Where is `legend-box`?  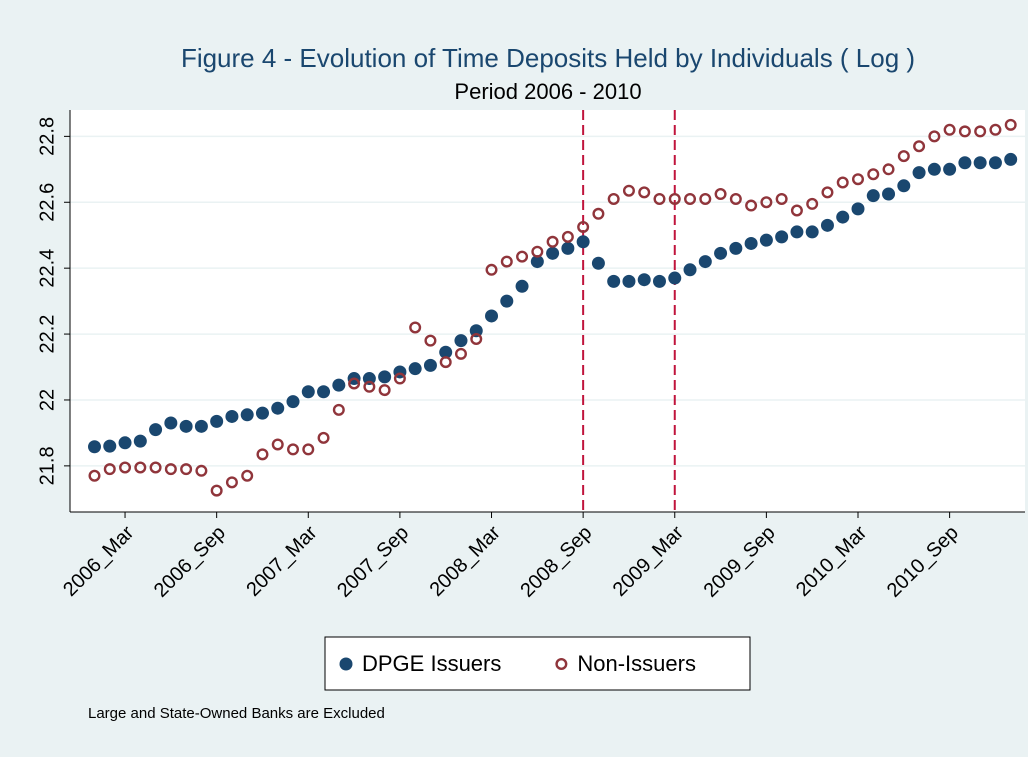
legend-box is located at coordinates (537, 663).